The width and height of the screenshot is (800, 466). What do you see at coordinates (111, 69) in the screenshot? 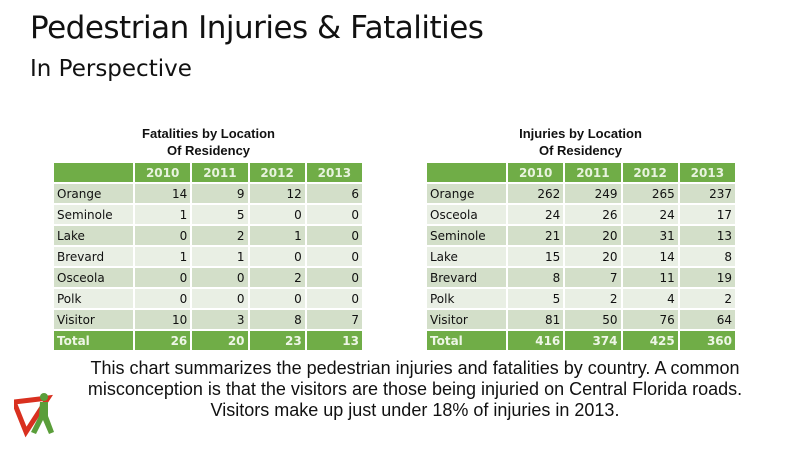
I see `page-subtitle: In Perspective` at bounding box center [111, 69].